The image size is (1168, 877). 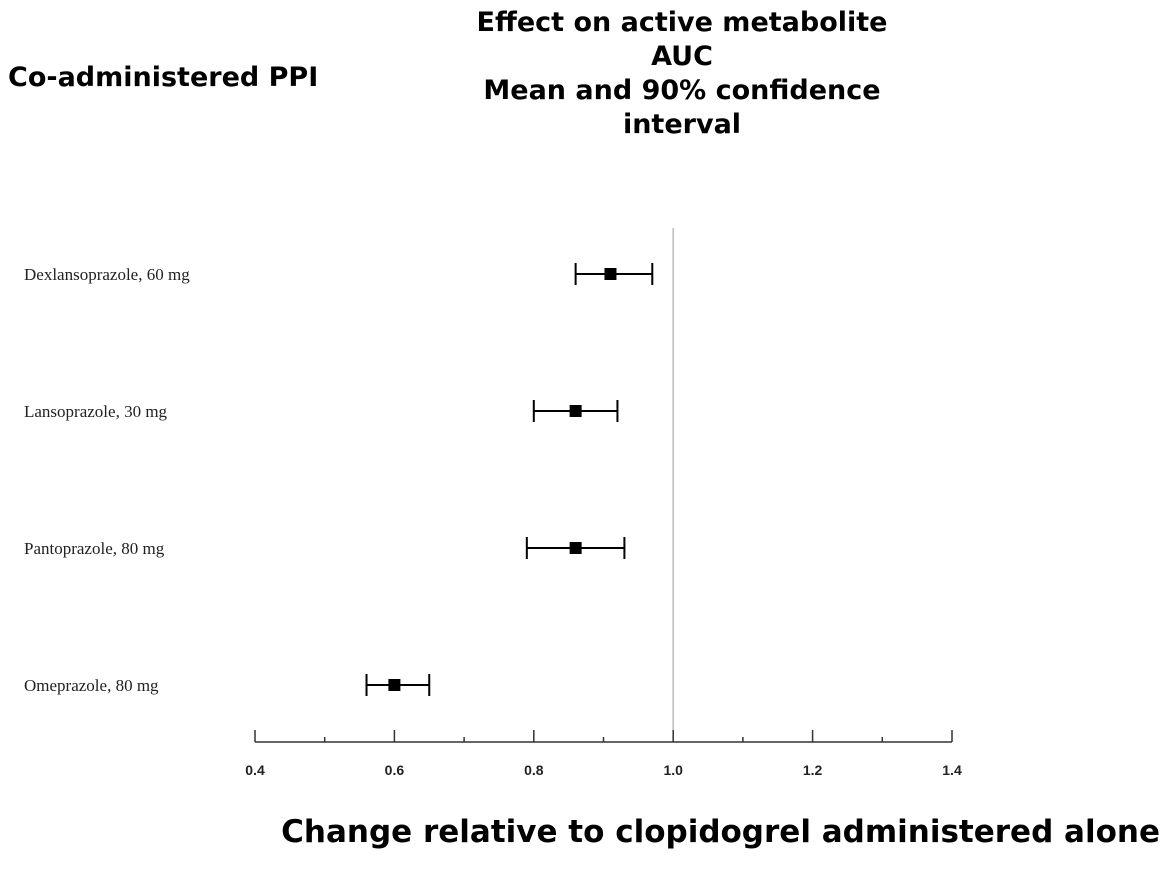 What do you see at coordinates (682, 56) in the screenshot?
I see `effect-header-line-2: AUC` at bounding box center [682, 56].